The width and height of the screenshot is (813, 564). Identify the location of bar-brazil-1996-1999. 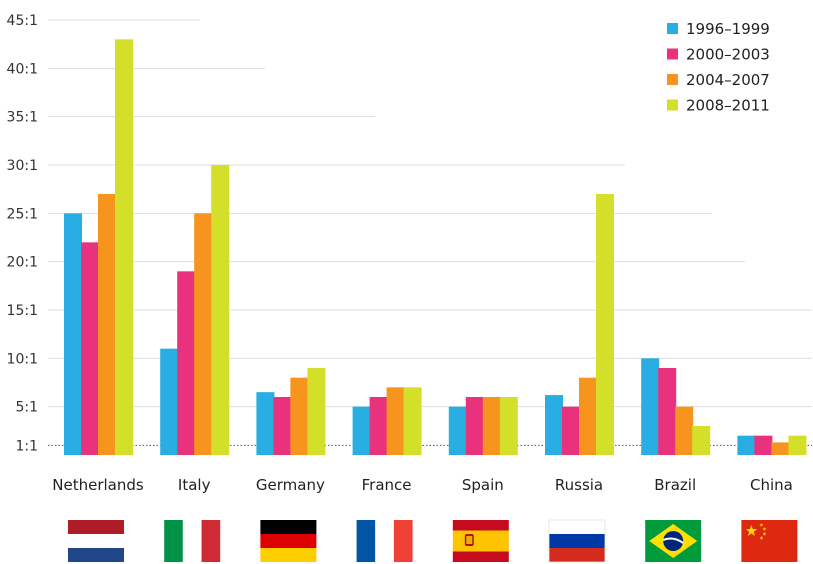
(650, 406).